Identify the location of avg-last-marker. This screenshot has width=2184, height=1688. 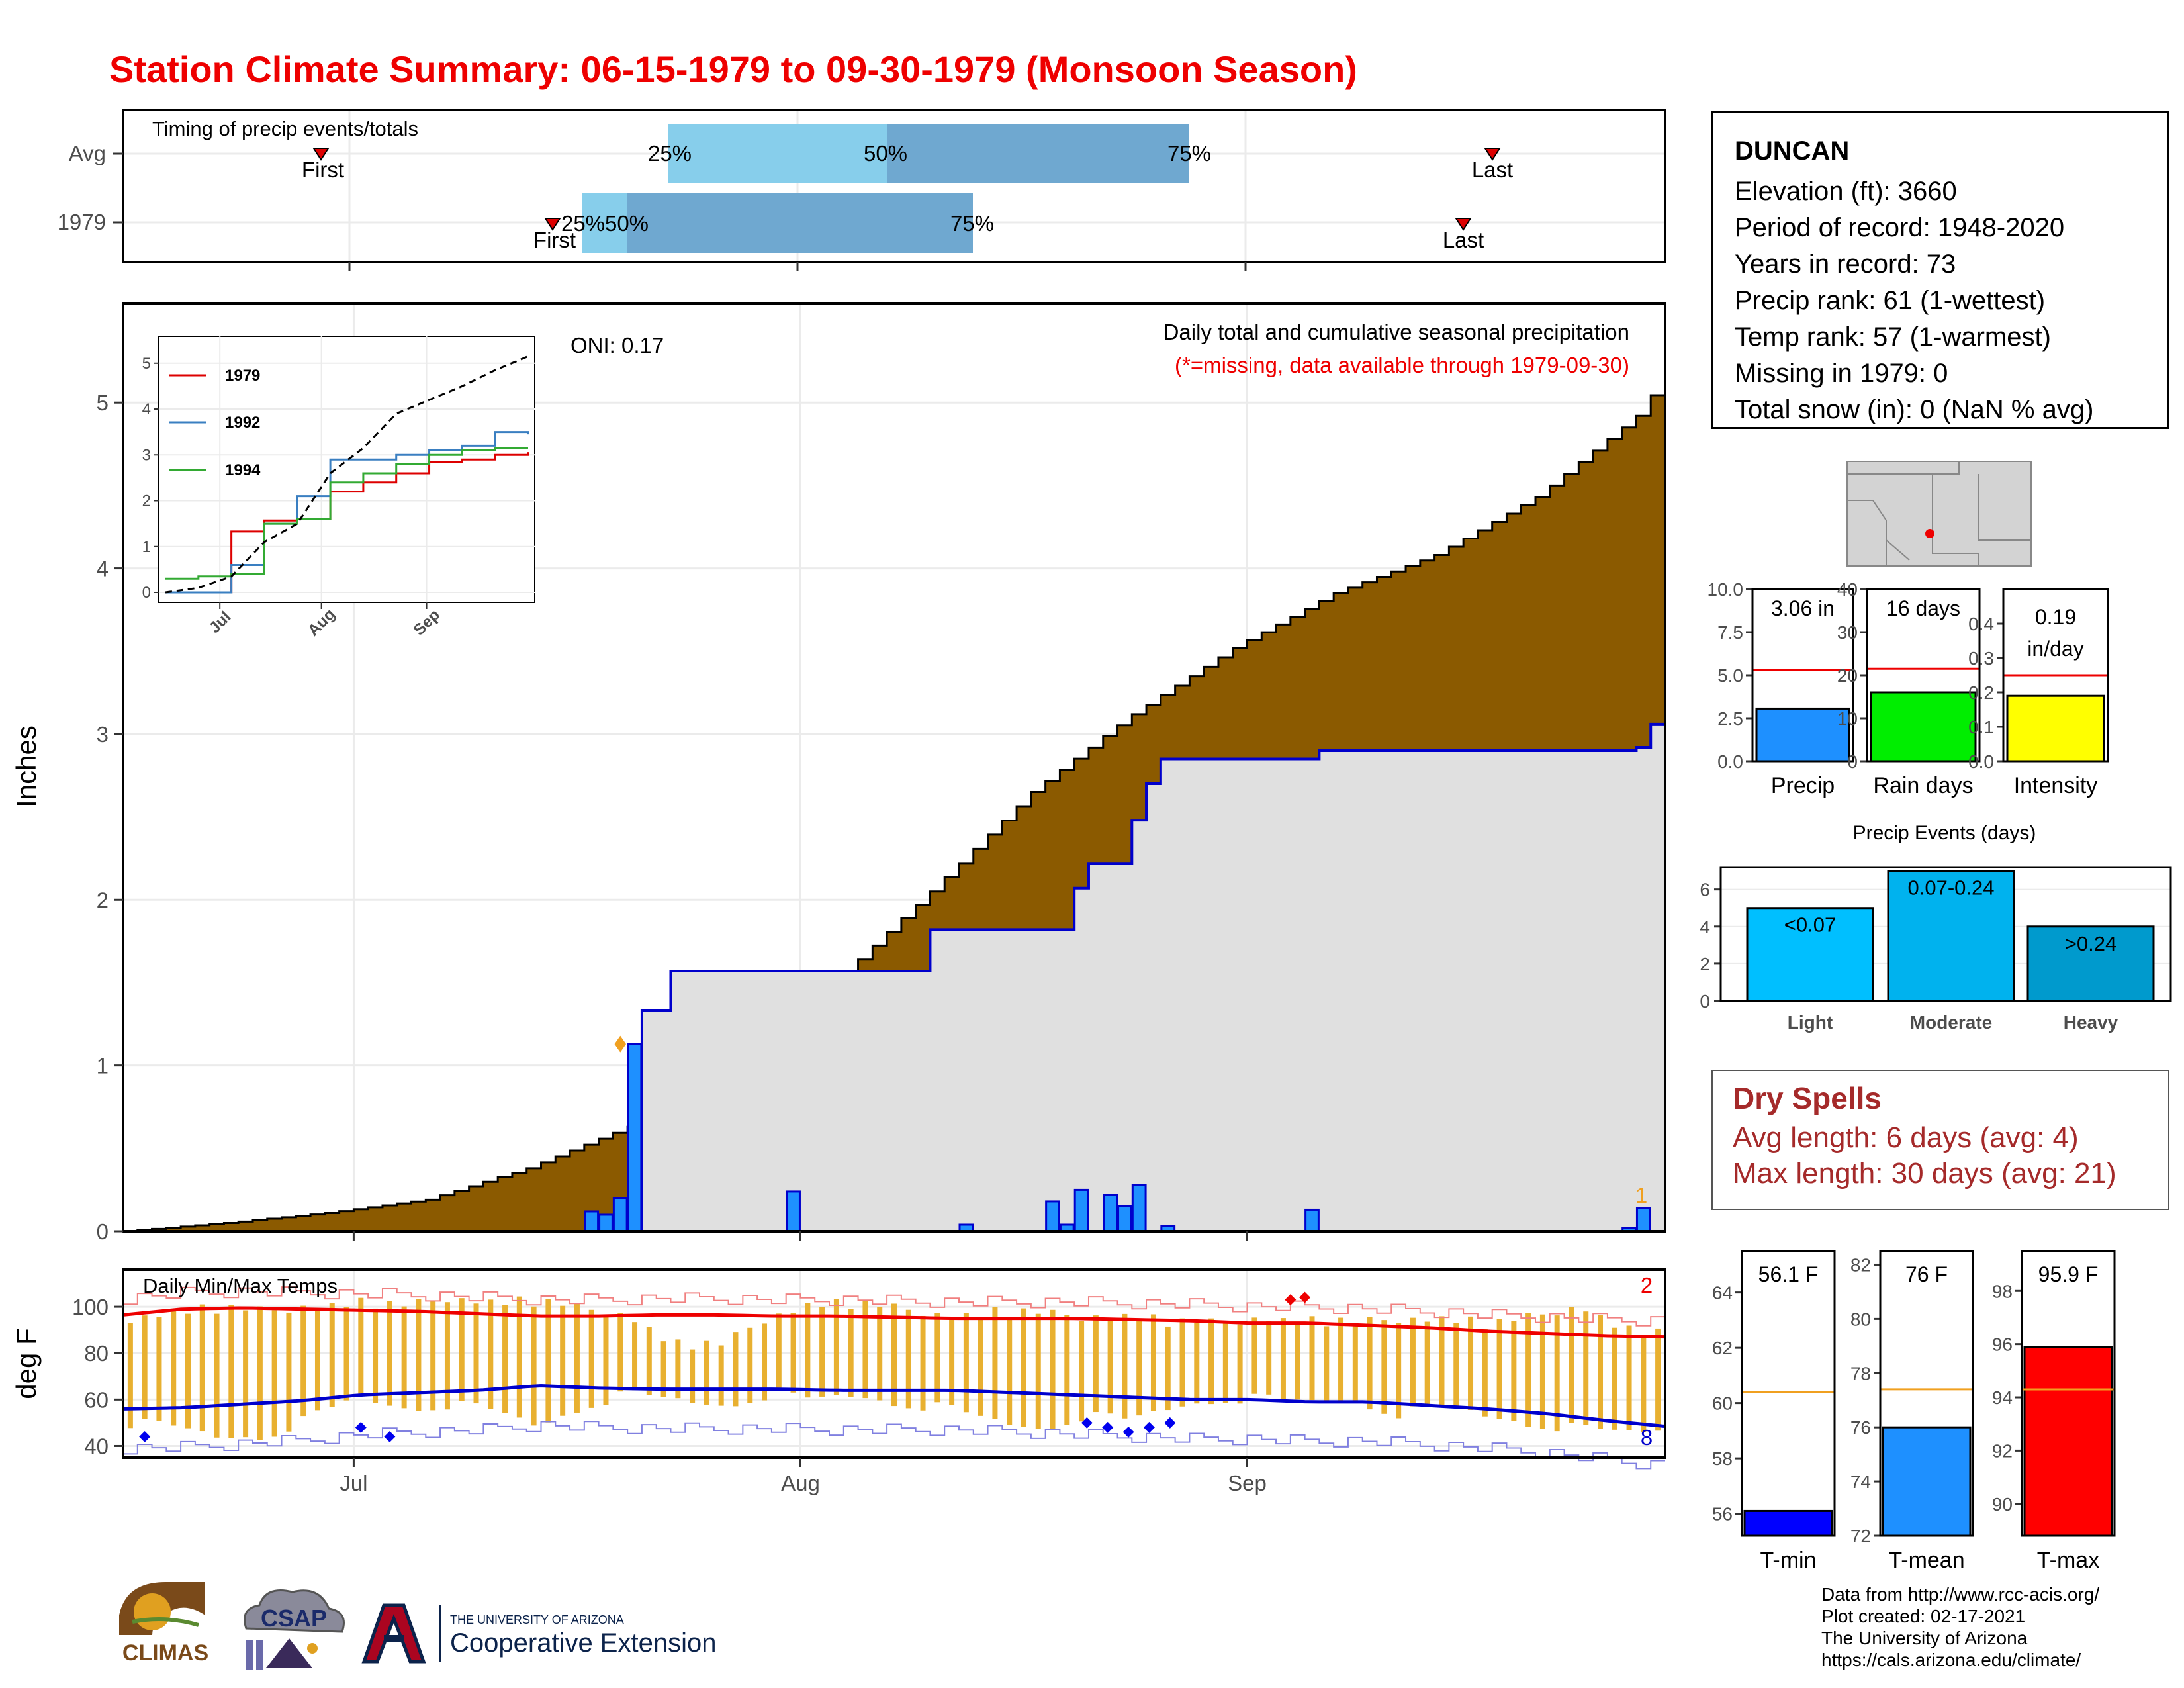
(1493, 154).